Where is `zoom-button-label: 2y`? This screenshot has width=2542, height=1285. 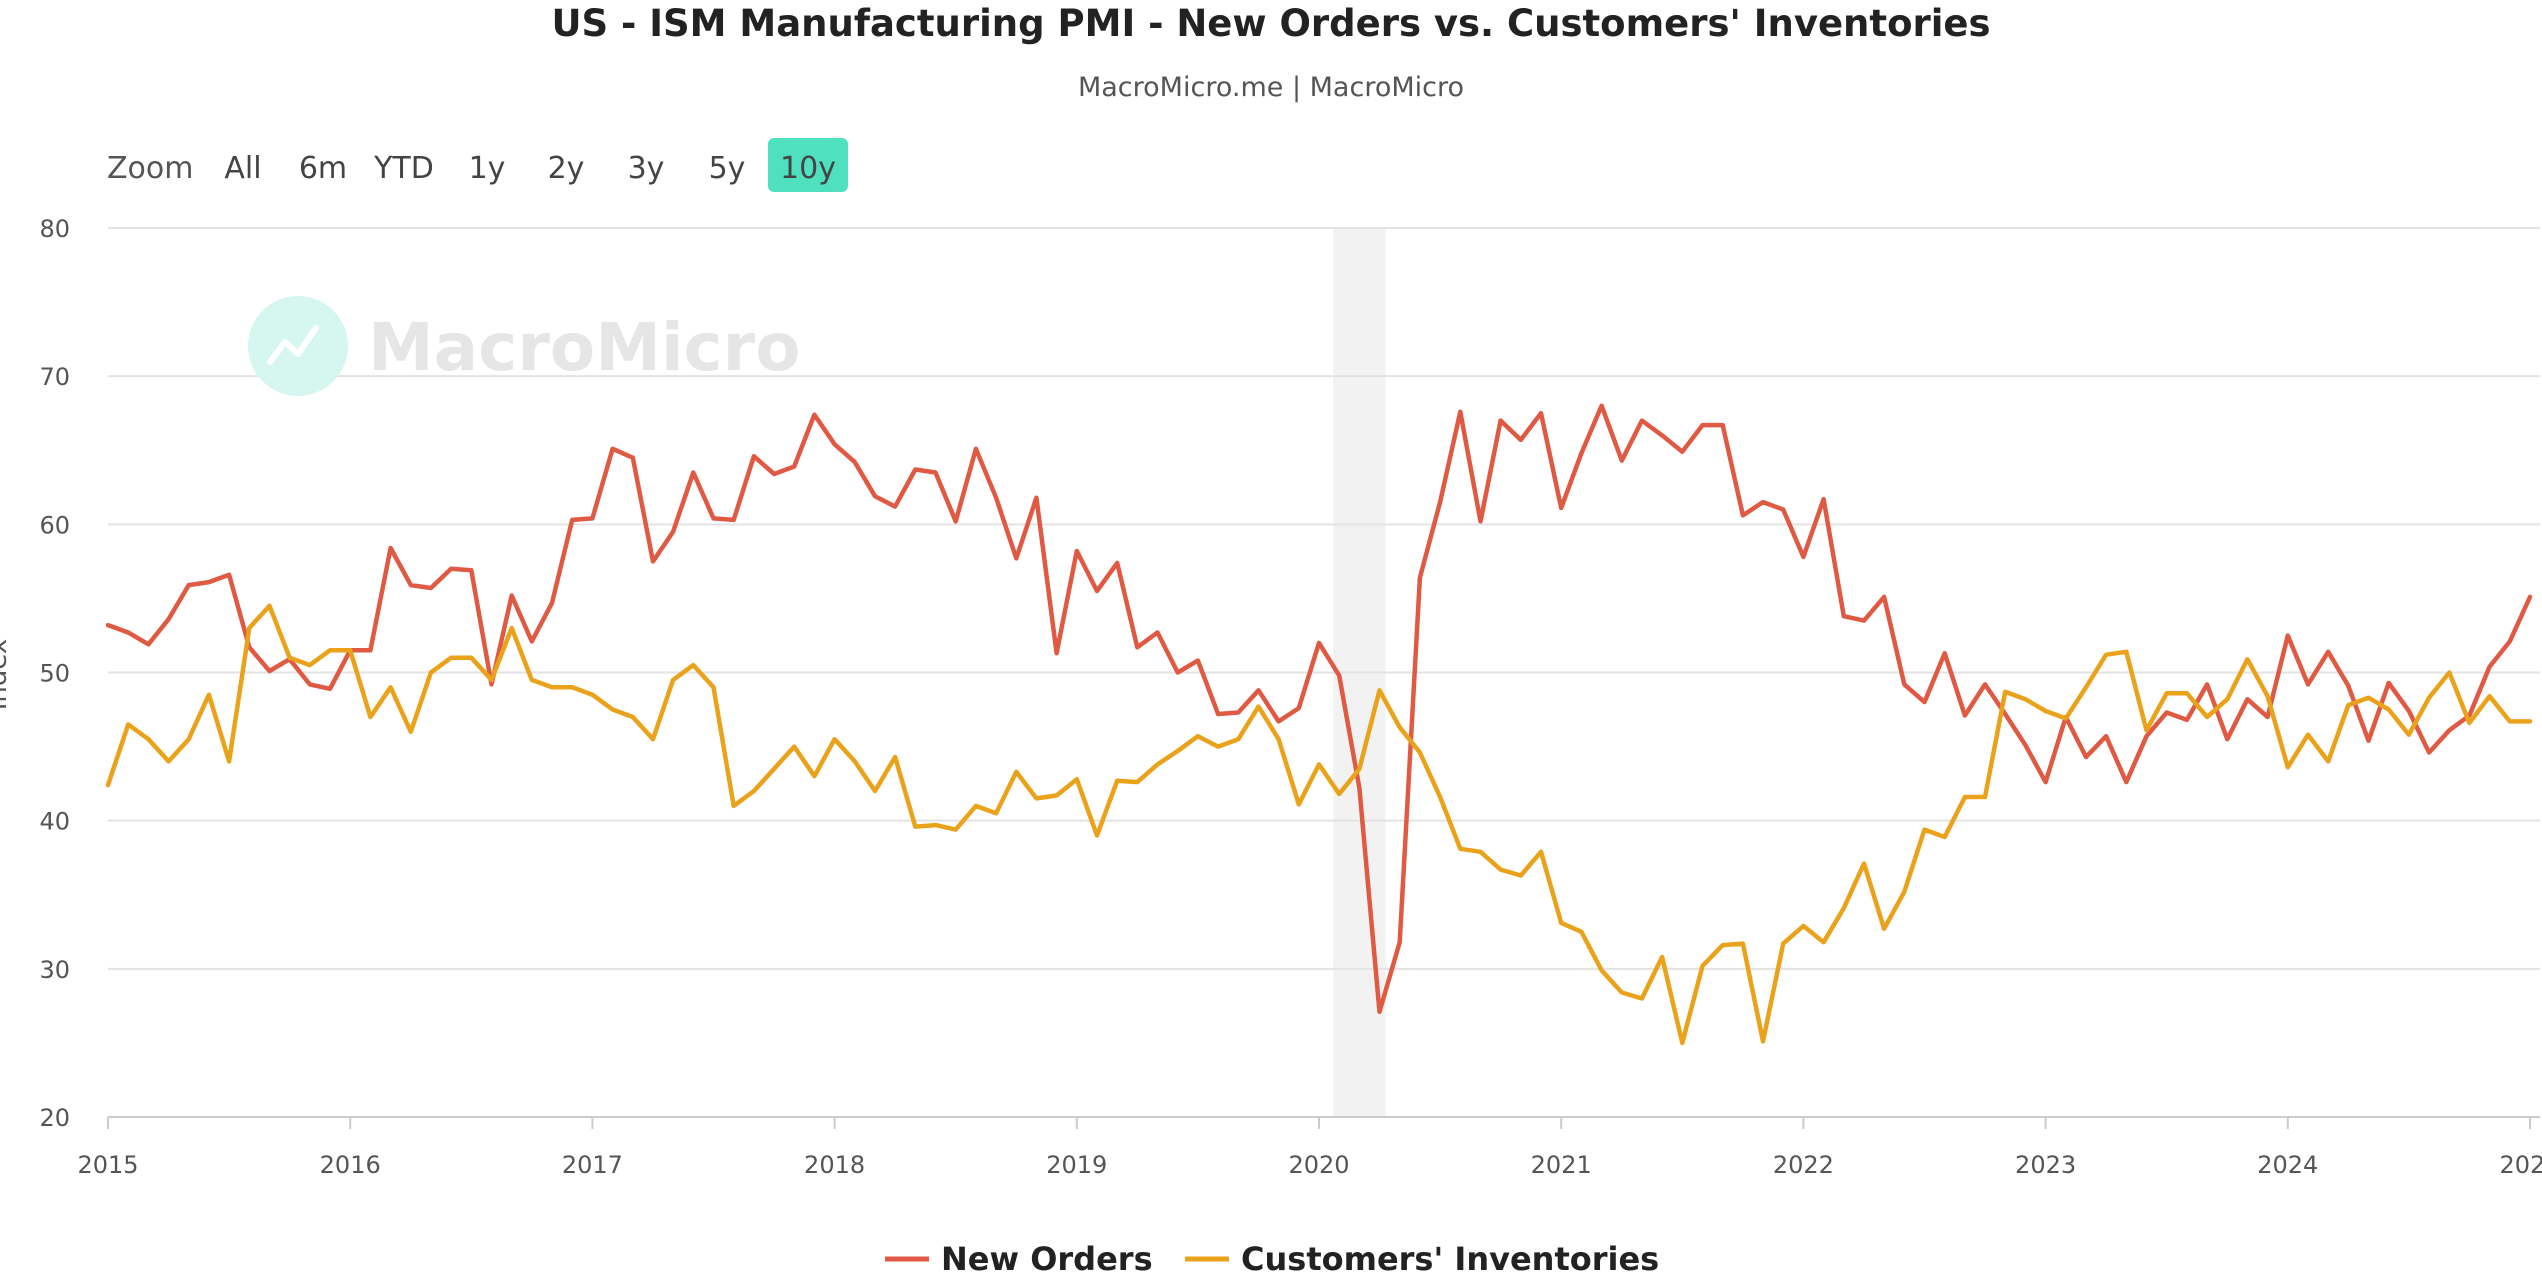
zoom-button-label: 2y is located at coordinates (566, 168).